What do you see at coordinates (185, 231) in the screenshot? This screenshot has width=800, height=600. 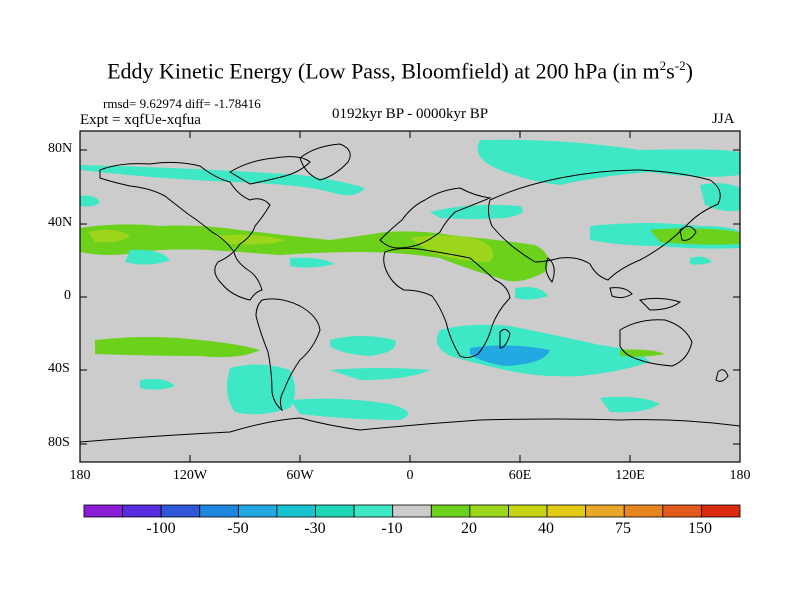 I see `coast-north-america` at bounding box center [185, 231].